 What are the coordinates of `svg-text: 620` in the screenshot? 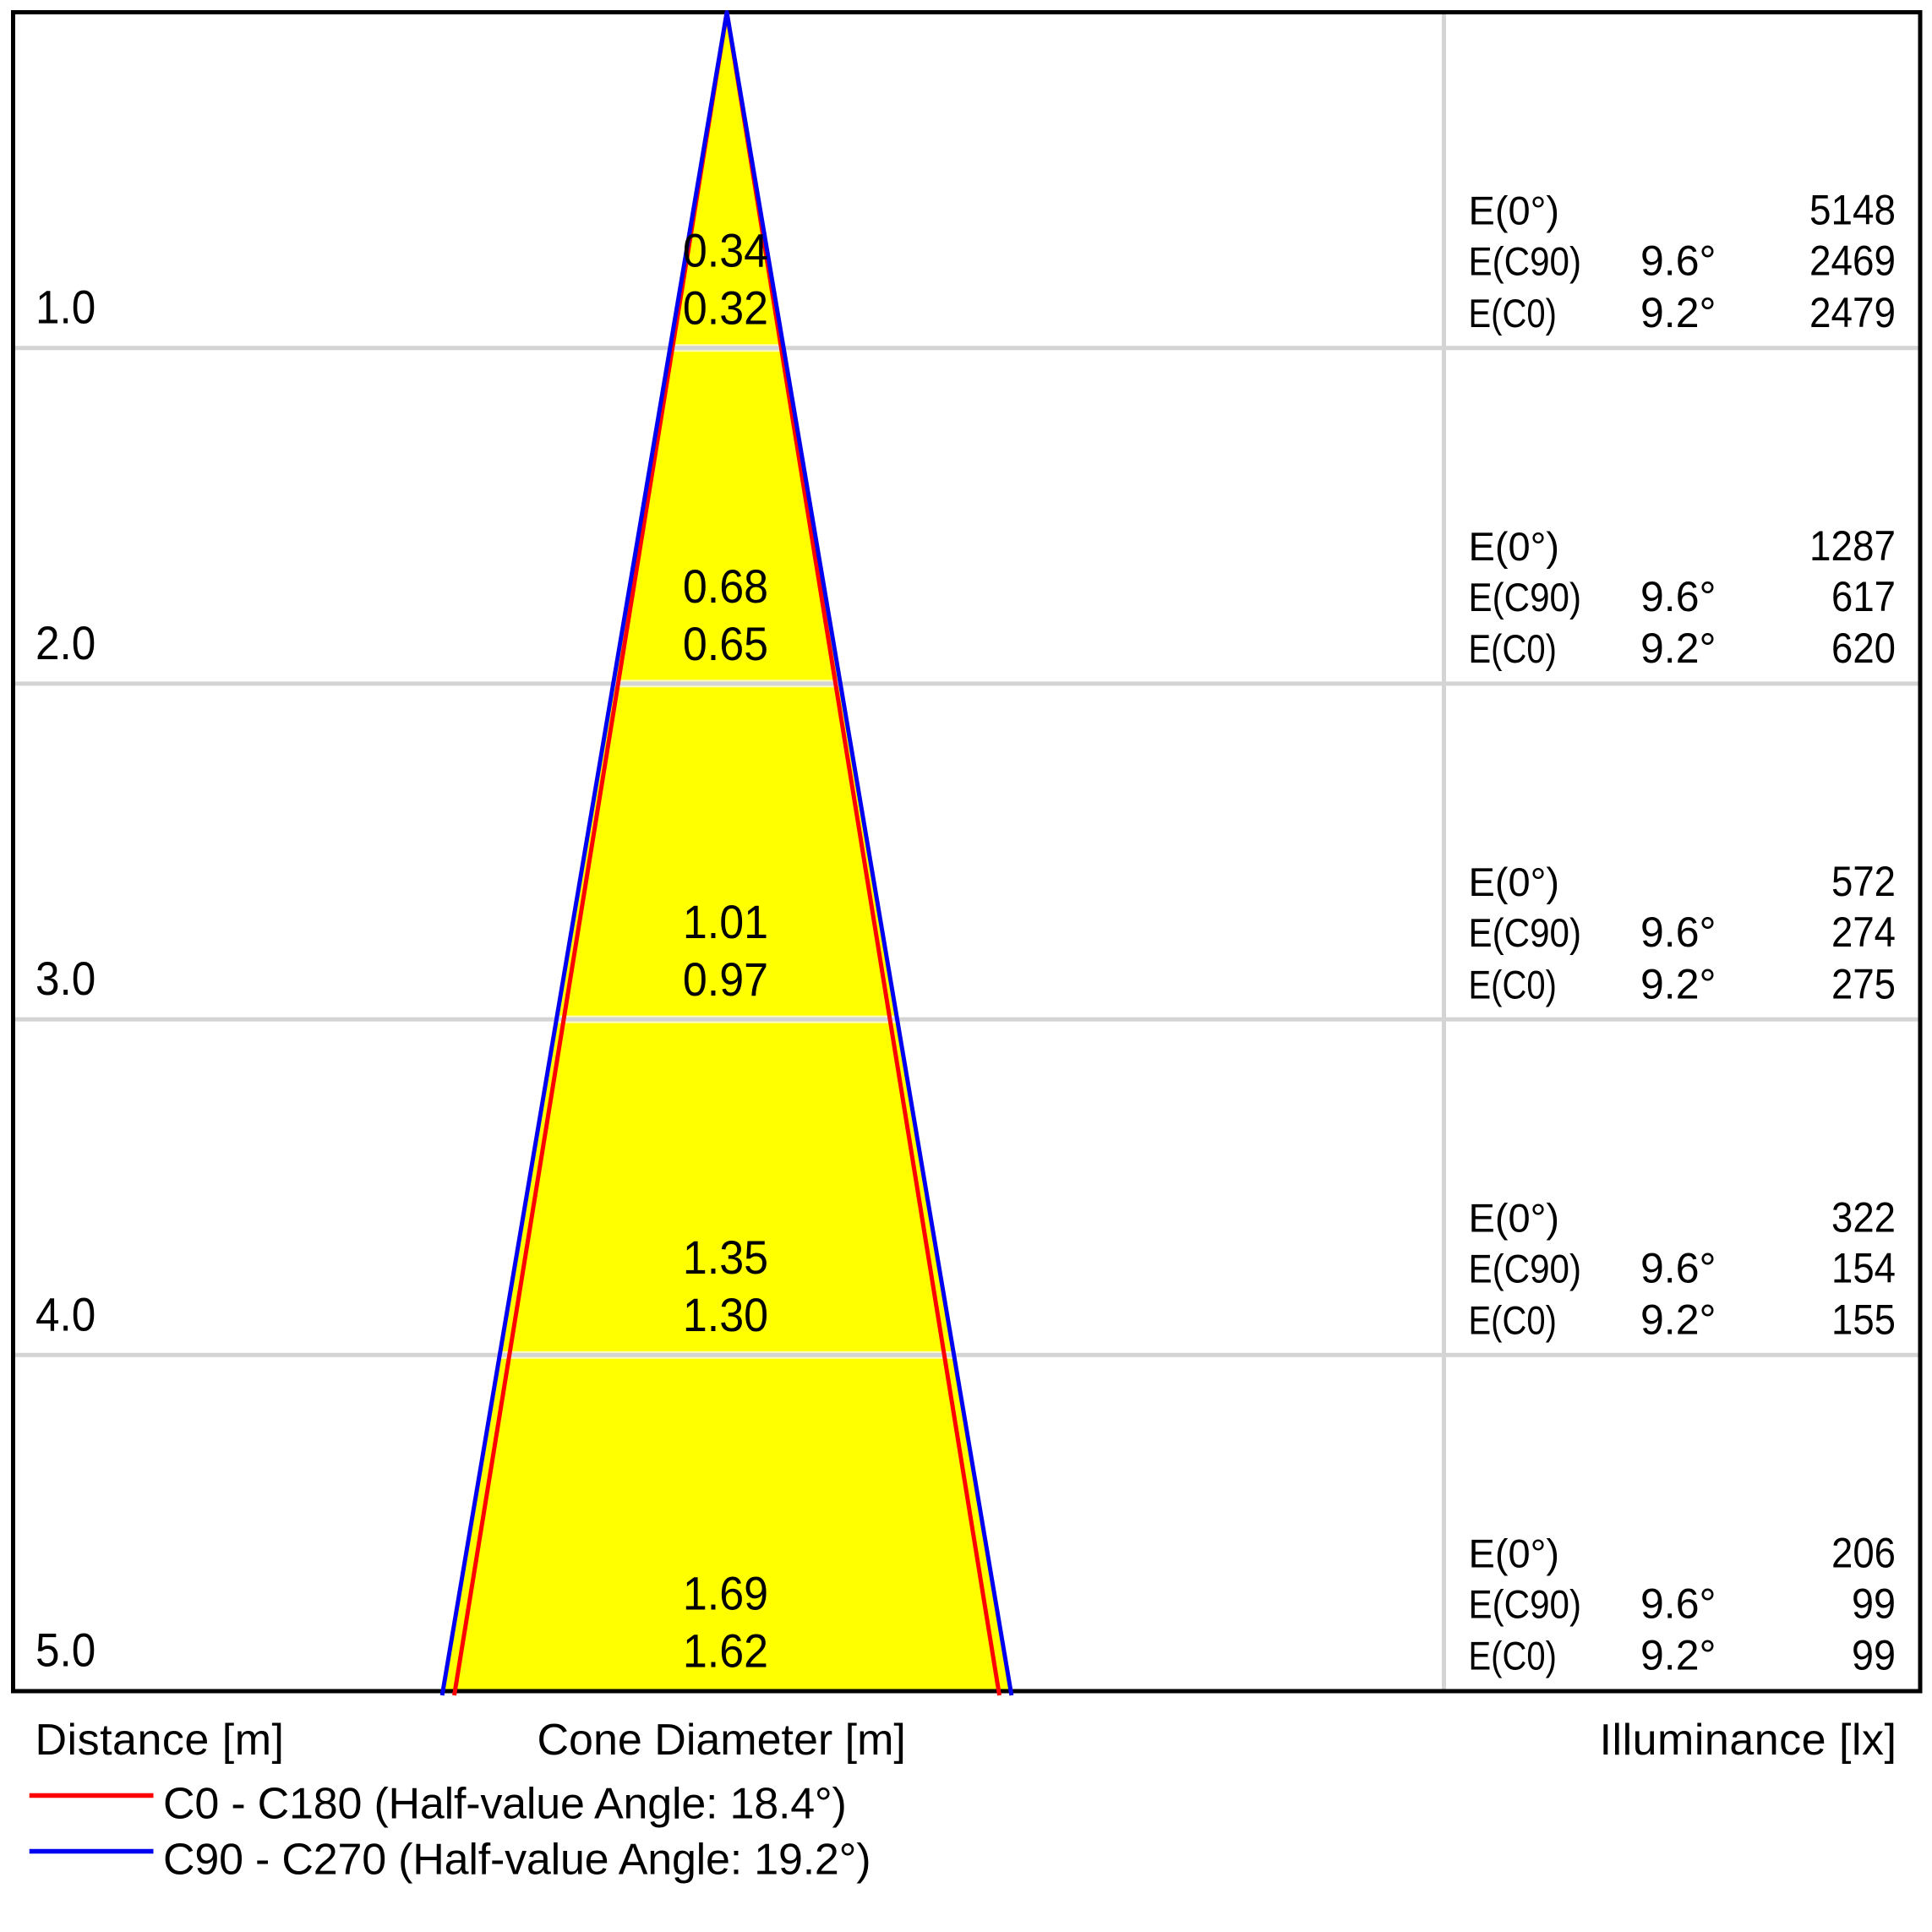 It's located at (1863, 648).